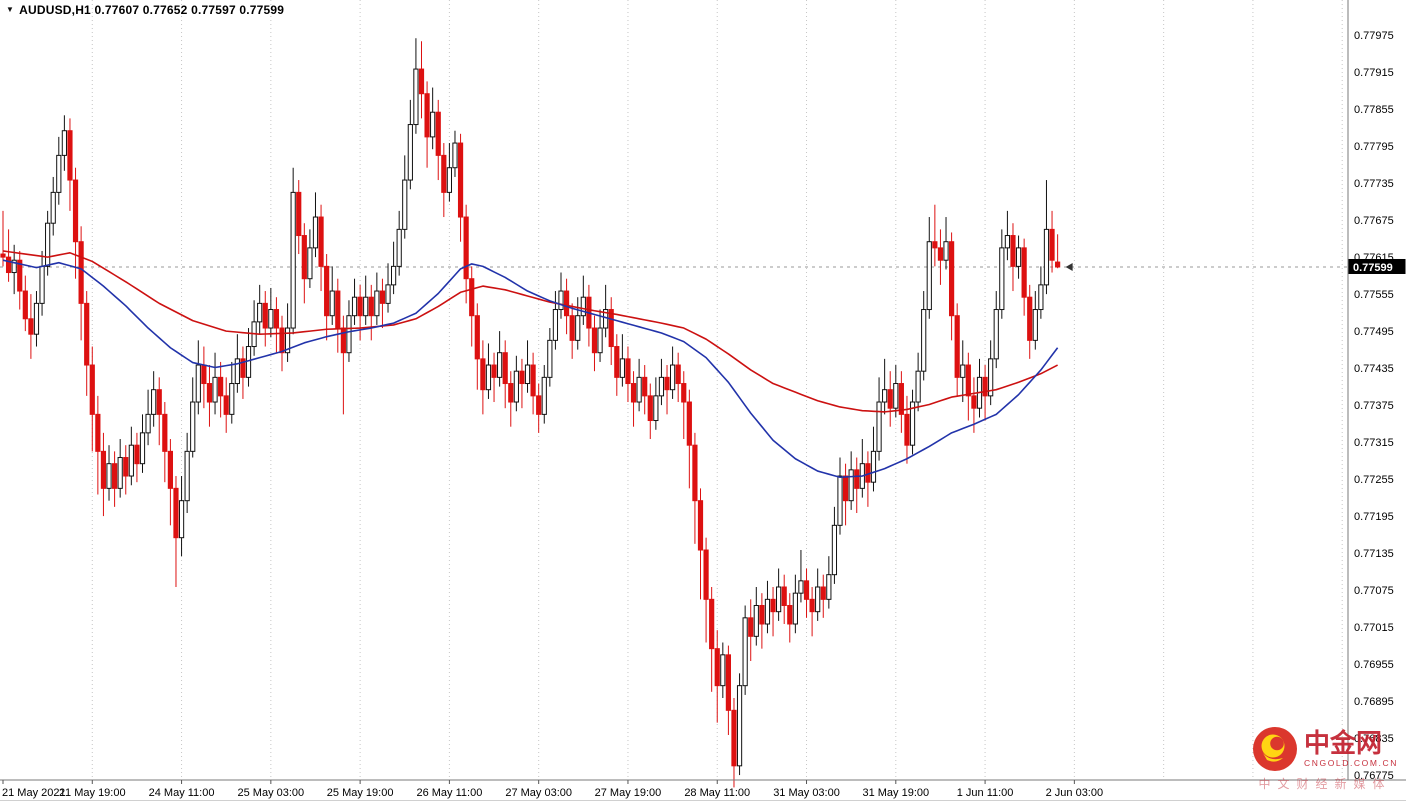  Describe the element at coordinates (1374, 554) in the screenshot. I see `svg-text: 0.77135` at that location.